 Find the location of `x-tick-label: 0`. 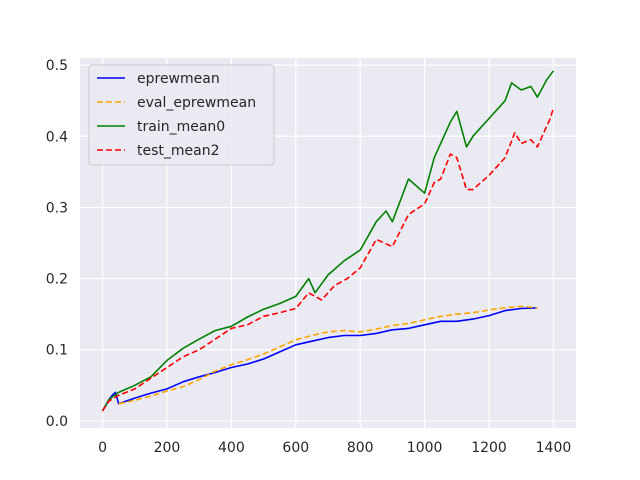

x-tick-label: 0 is located at coordinates (102, 448).